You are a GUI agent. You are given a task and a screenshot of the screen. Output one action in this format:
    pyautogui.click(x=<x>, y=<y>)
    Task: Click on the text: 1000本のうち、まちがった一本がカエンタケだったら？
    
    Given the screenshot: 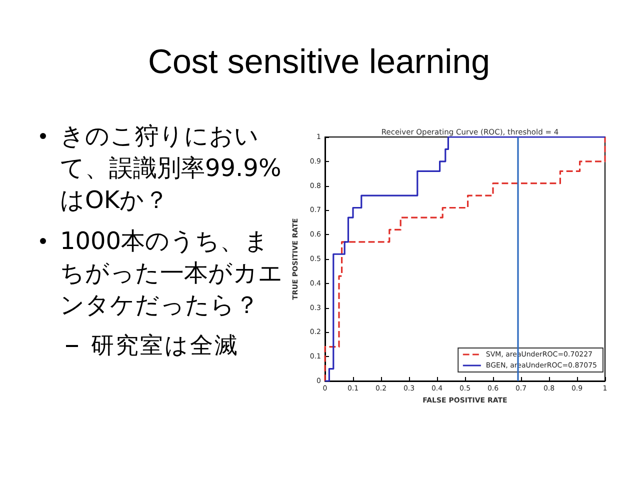 What is the action you would take?
    pyautogui.click(x=171, y=273)
    